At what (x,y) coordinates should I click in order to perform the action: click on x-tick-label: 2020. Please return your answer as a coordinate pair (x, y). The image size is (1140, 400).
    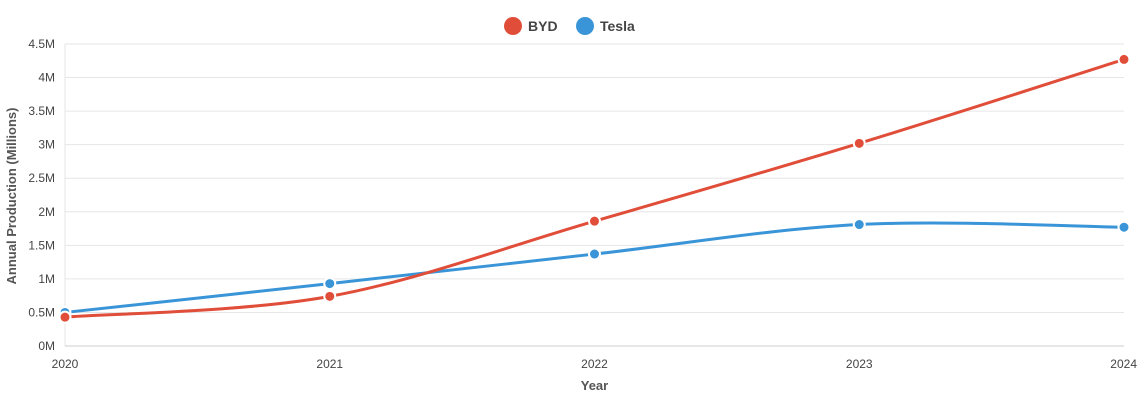
    Looking at the image, I should click on (65, 364).